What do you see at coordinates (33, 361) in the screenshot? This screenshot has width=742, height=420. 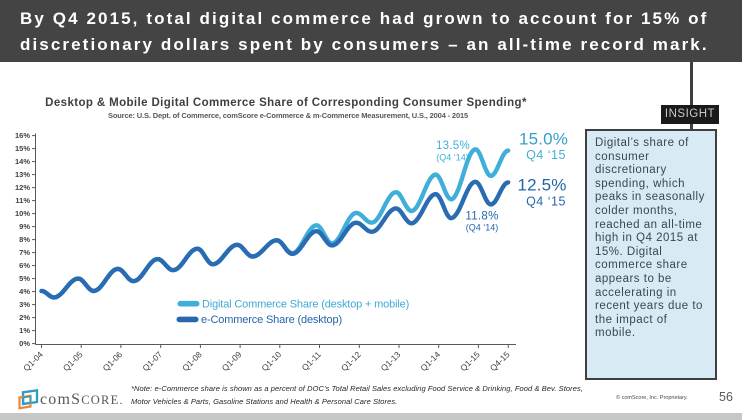 I see `svg-text: Q1-04` at bounding box center [33, 361].